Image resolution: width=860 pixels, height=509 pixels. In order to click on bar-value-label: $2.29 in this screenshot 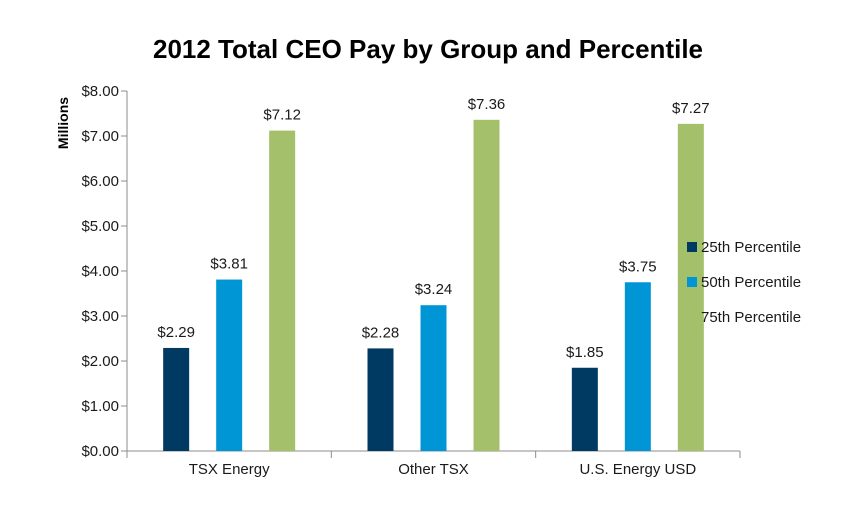, I will do `click(176, 332)`.